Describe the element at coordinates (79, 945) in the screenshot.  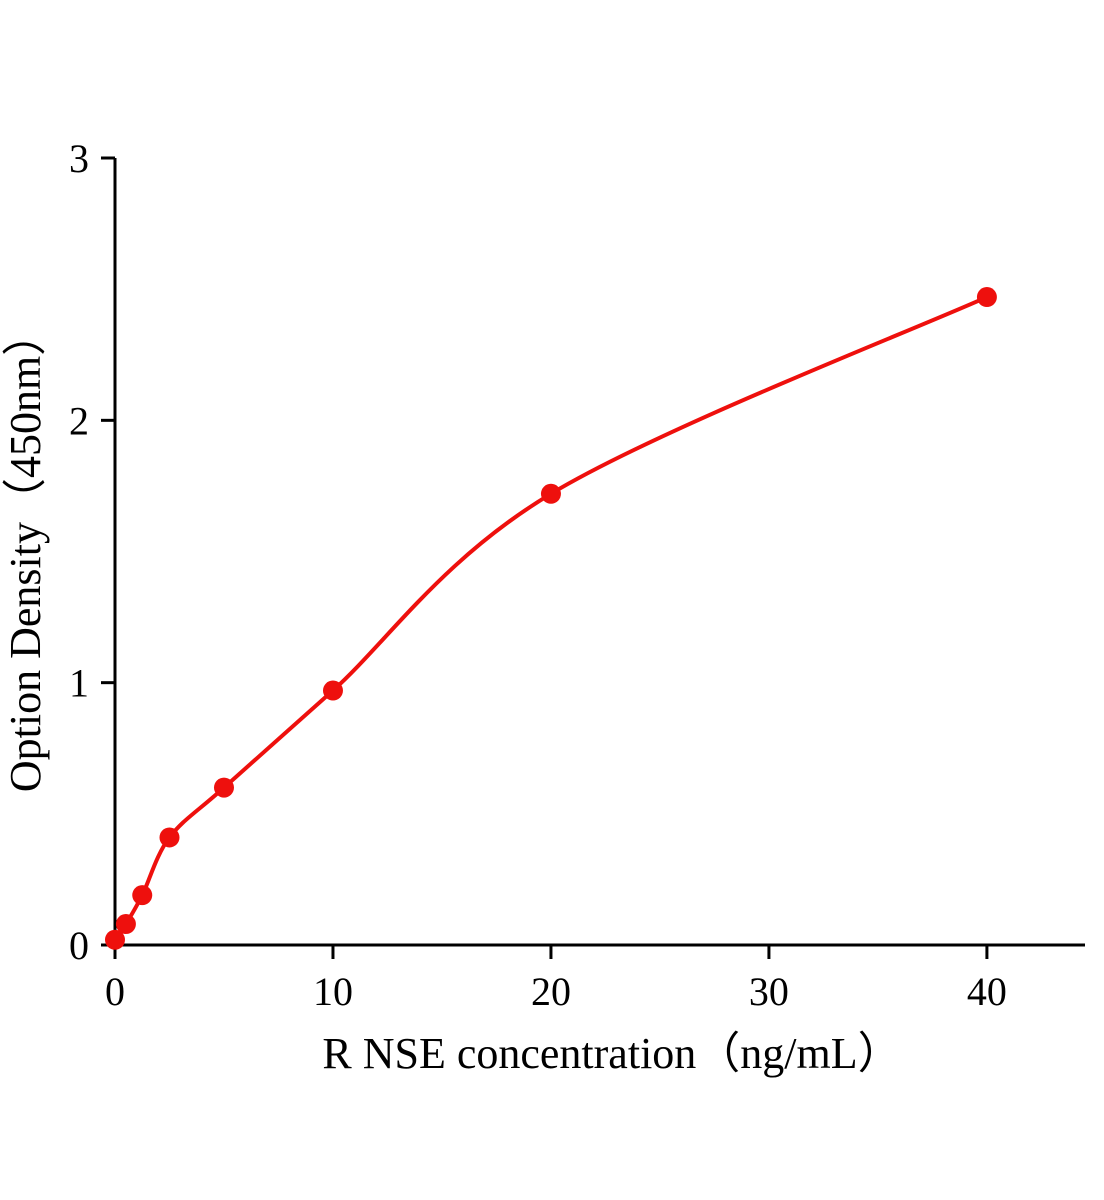
I see `y-tick-label: 0` at that location.